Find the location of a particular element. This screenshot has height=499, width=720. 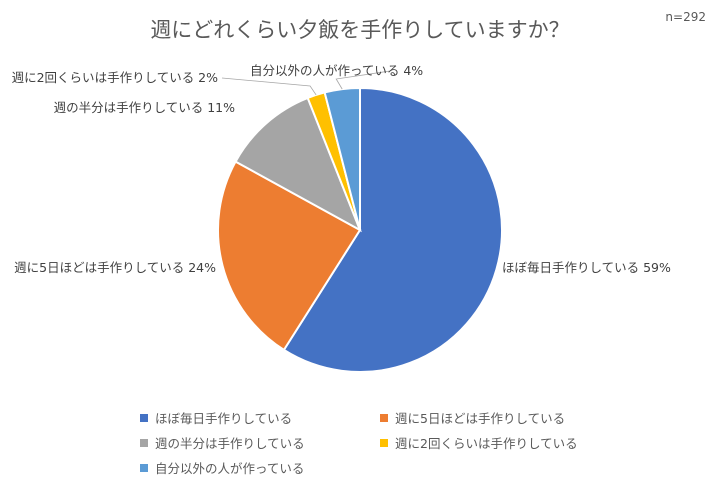

data-label: ほぼ毎日手作りしている 59% is located at coordinates (586, 267).